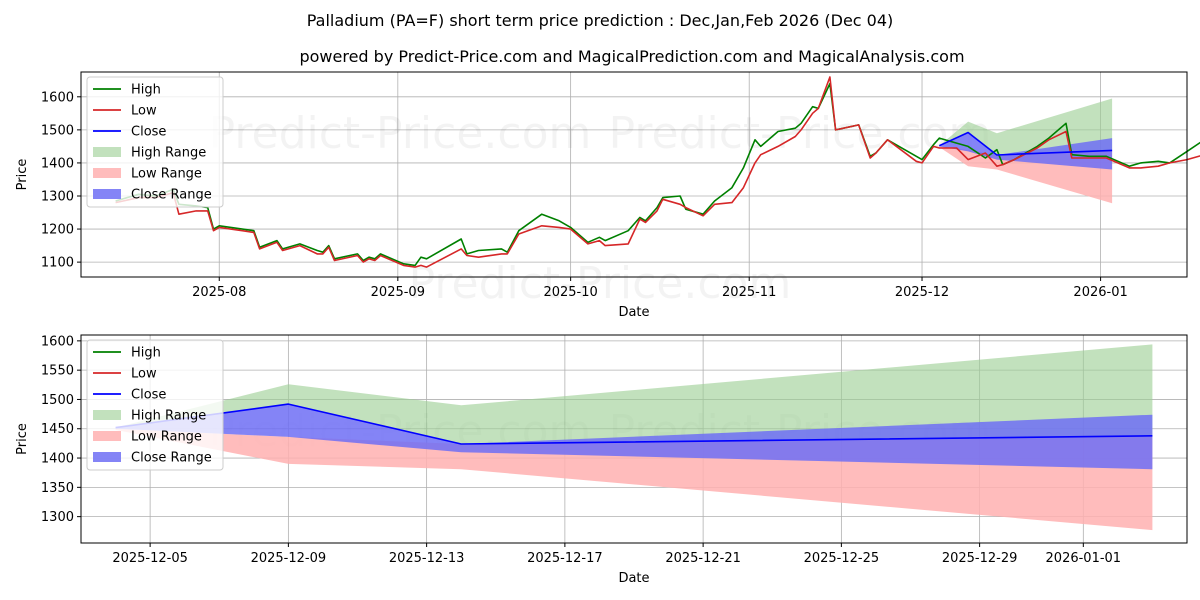 This screenshot has height=600, width=1200. I want to click on y-tick-label: 1550, so click(57, 371).